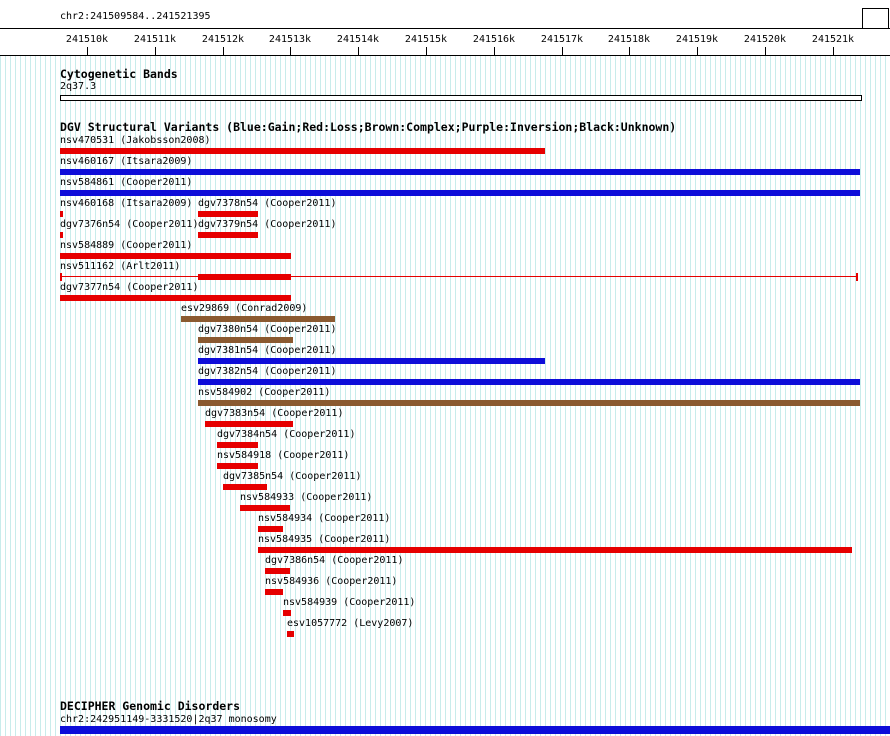 This screenshot has height=736, width=890. Describe the element at coordinates (168, 719) in the screenshot. I see `decipher-entry-label: chr2:242951149-3331520|2q37 monosomy` at that location.